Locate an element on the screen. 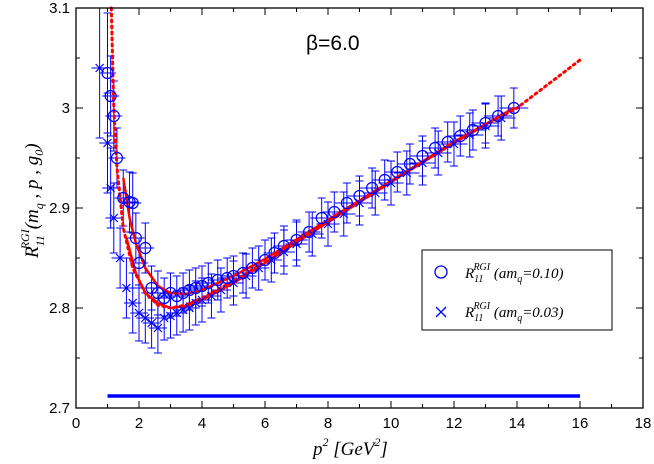 Image resolution: width=654 pixels, height=464 pixels. y-tick-label: 2.9 is located at coordinates (59, 208).